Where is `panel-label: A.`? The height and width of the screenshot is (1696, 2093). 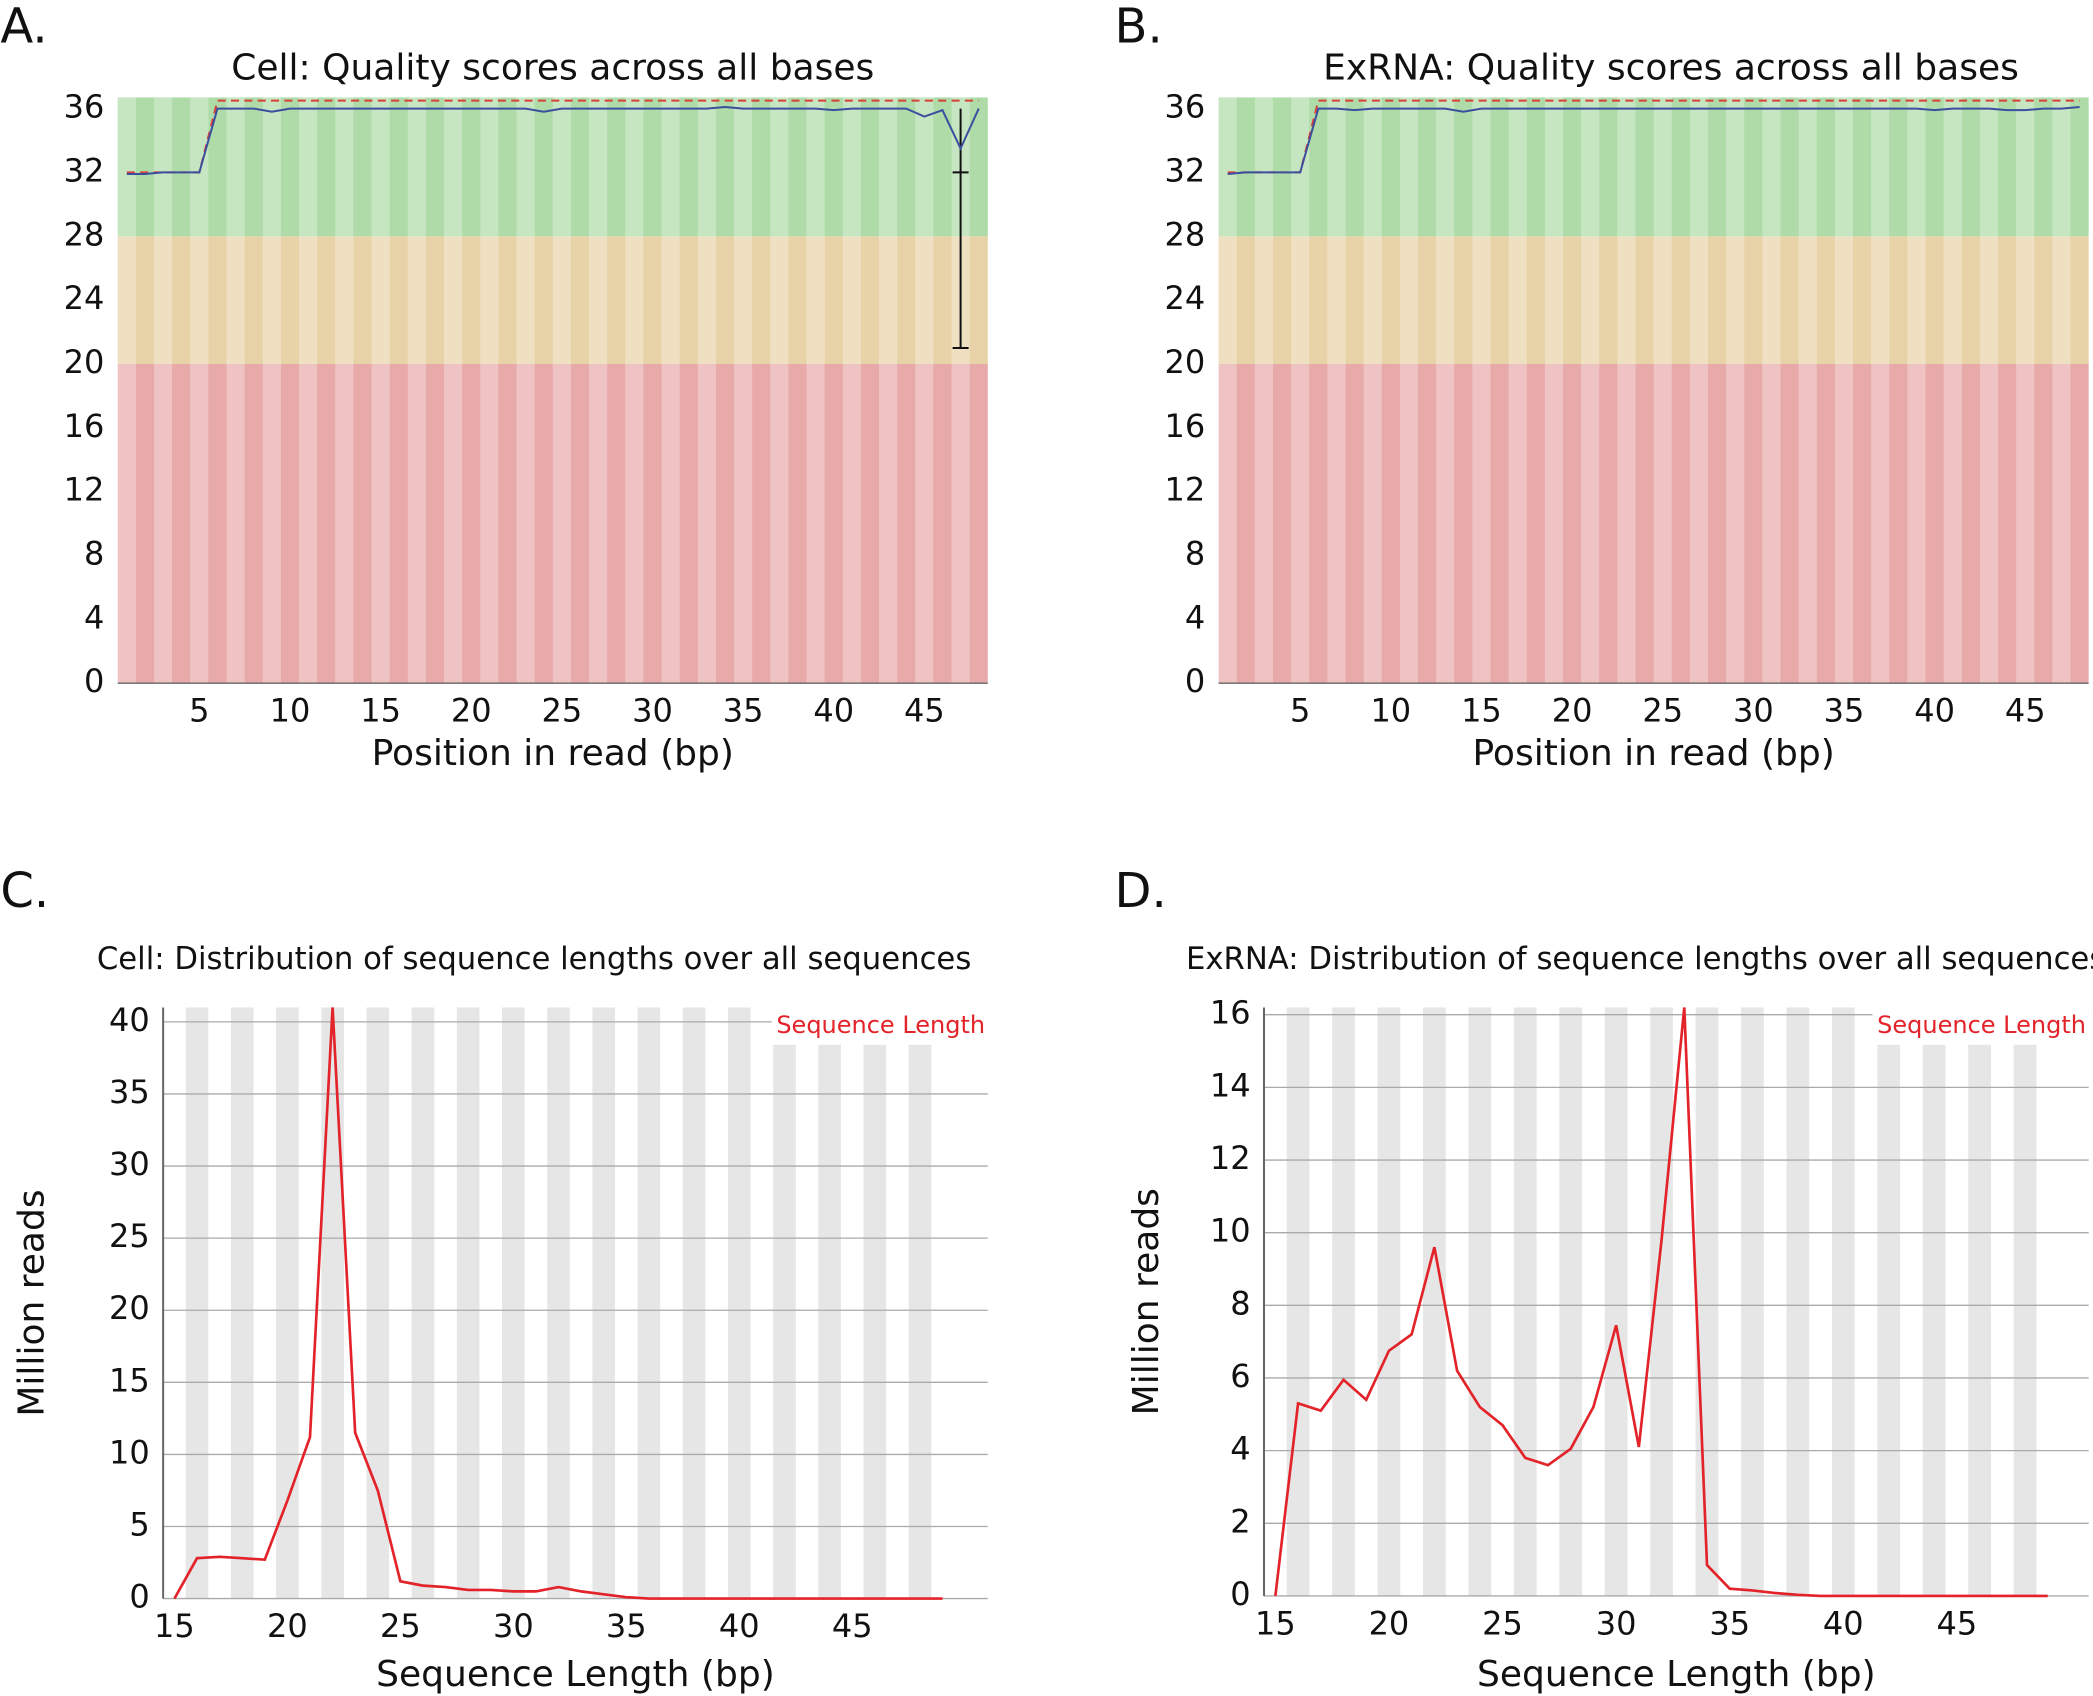
panel-label: A. is located at coordinates (23, 27).